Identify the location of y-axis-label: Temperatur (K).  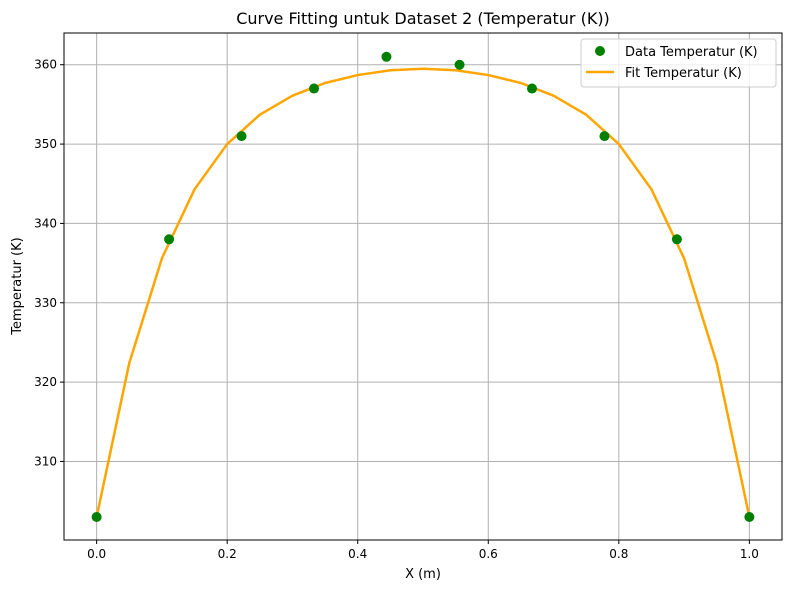
(17, 286).